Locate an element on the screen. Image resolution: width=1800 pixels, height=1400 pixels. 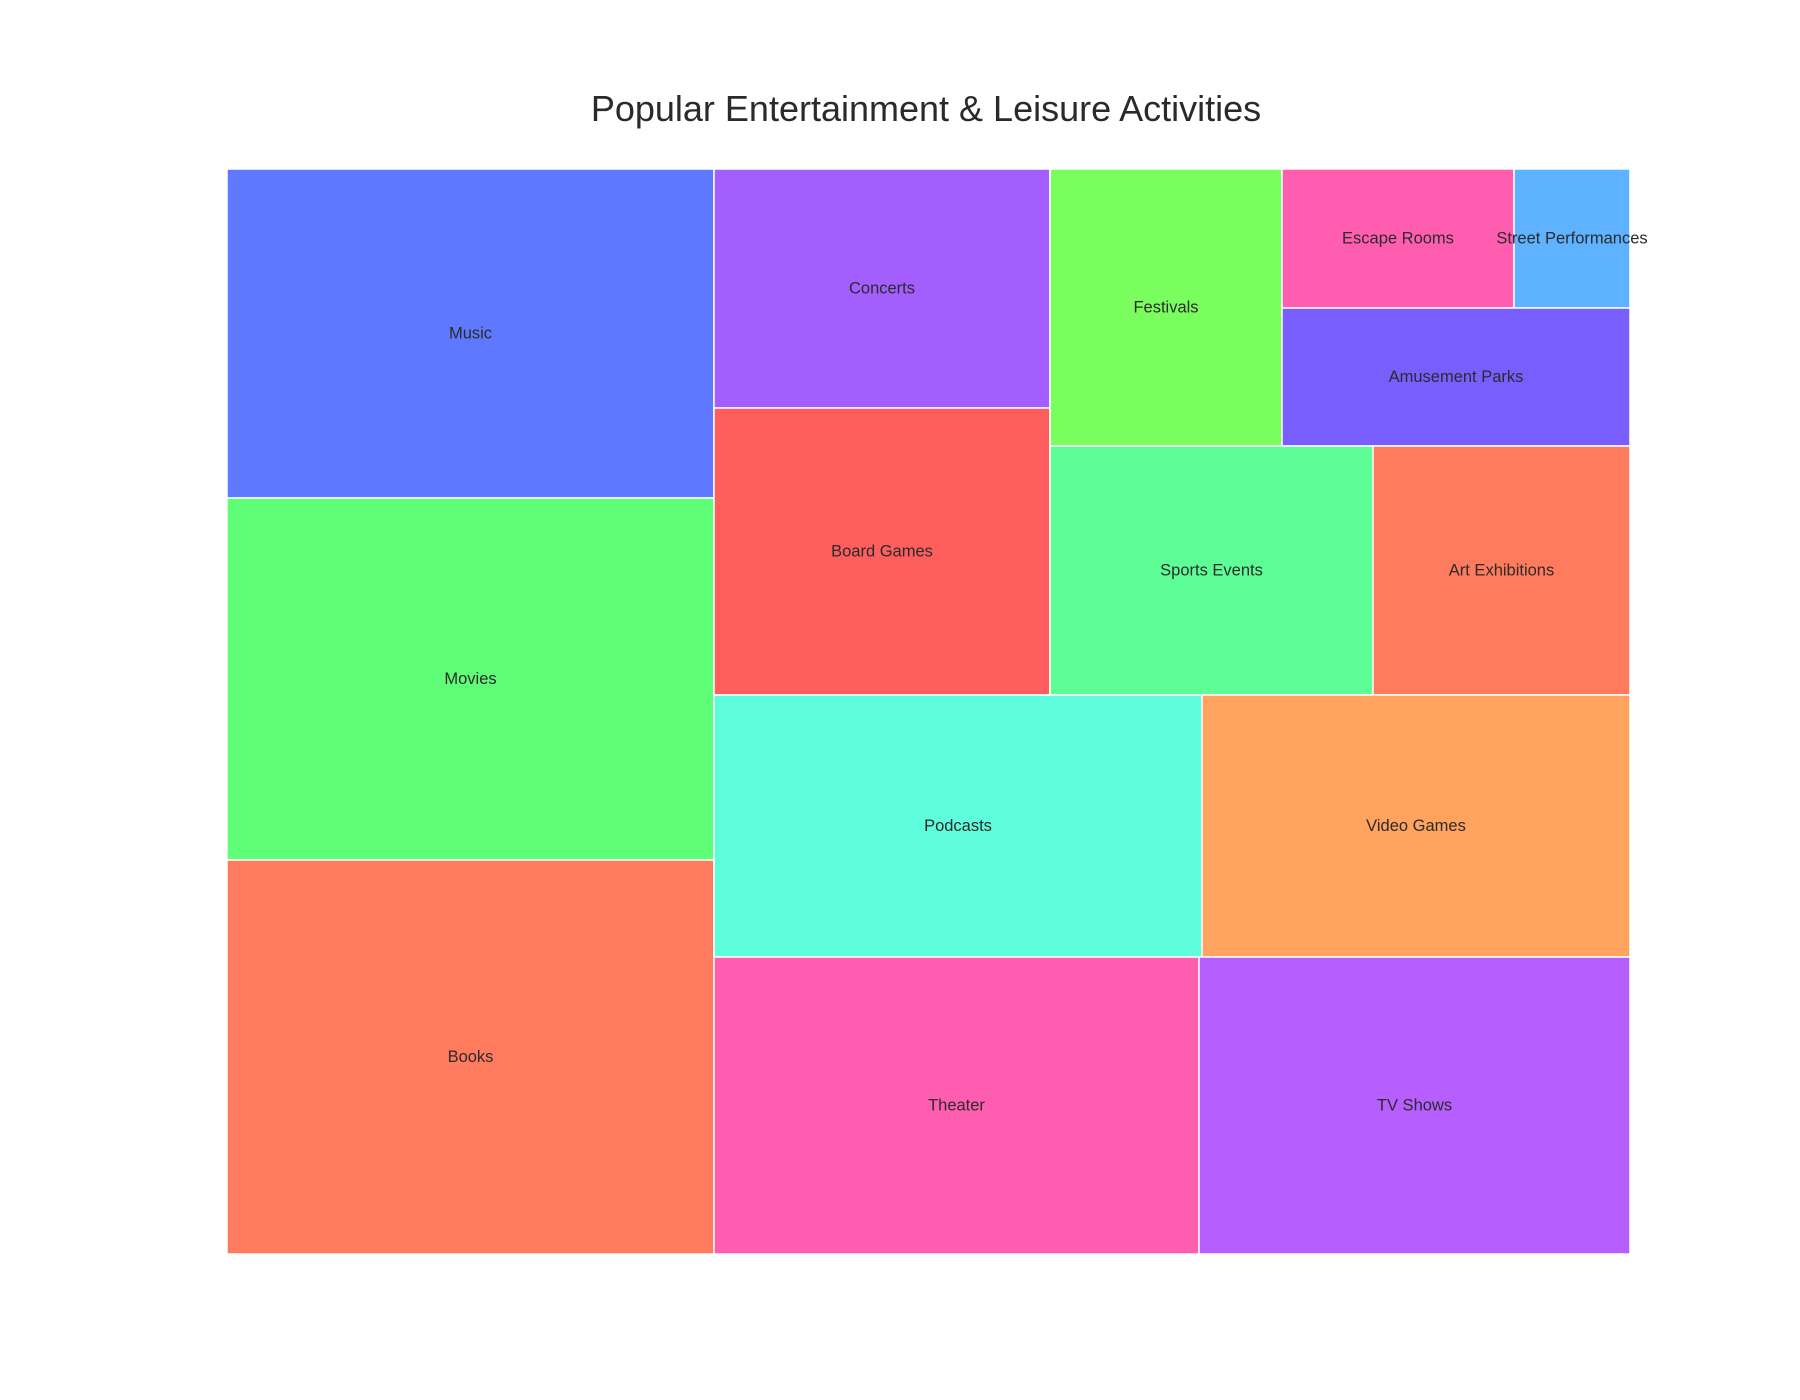
tile-rect-amusement-parks is located at coordinates (1456, 377).